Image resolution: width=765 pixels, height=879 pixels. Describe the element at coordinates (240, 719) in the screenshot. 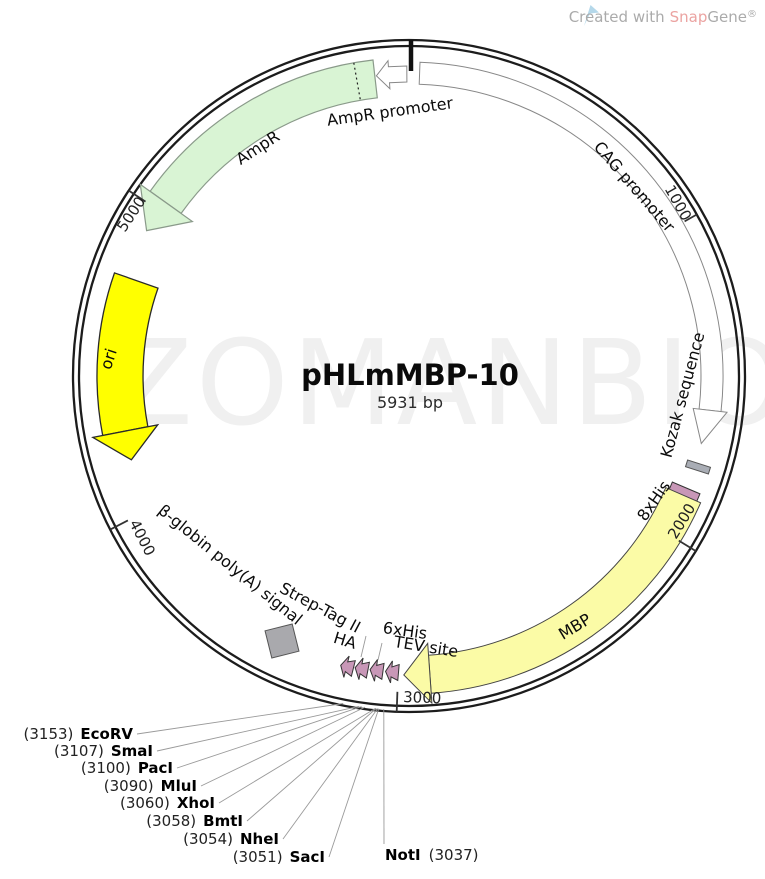

I see `ecorv-leader-line` at that location.